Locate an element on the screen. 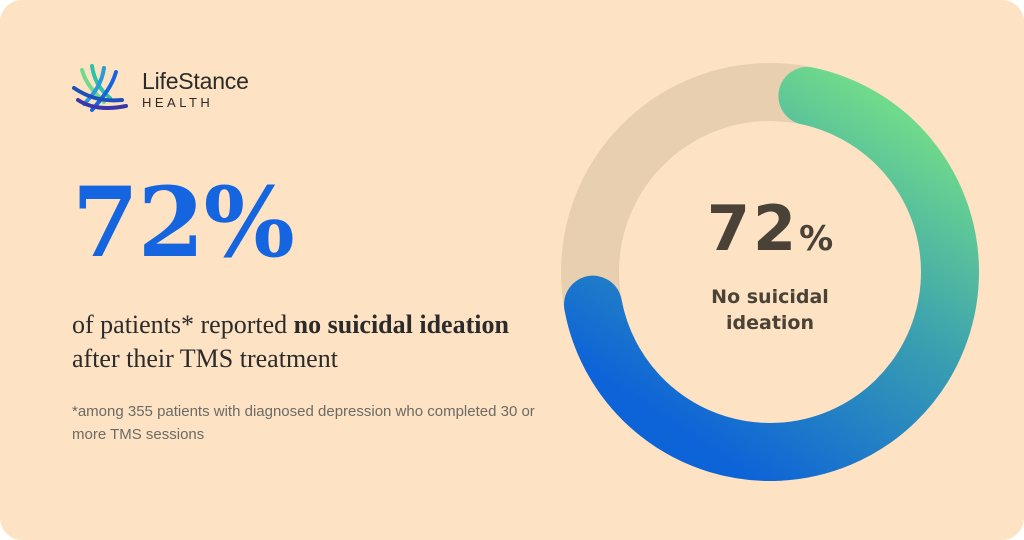 Image resolution: width=1024 pixels, height=540 pixels. donut-center-label: No suicidal ideation is located at coordinates (770, 310).